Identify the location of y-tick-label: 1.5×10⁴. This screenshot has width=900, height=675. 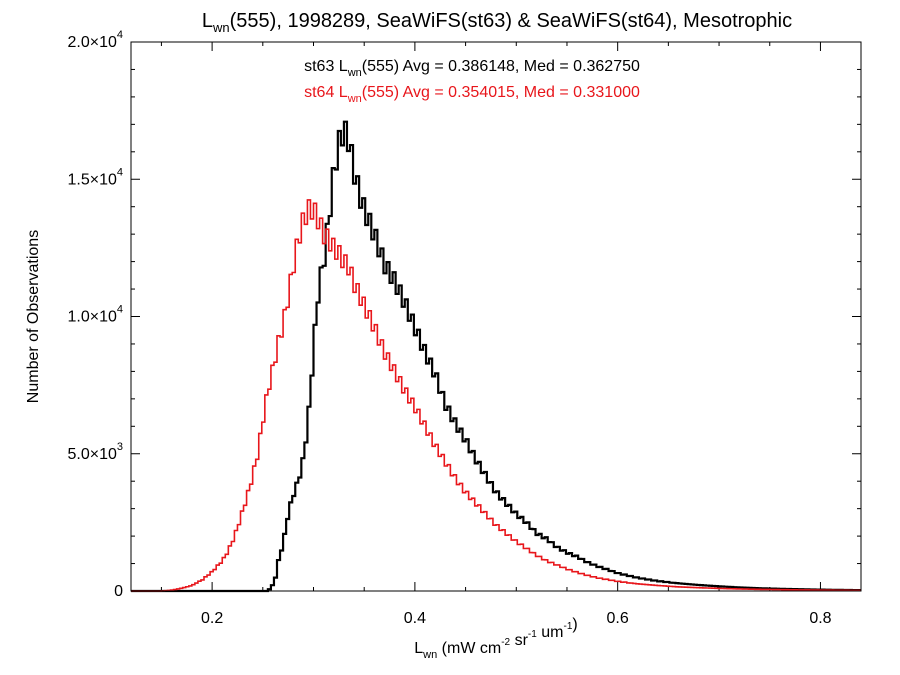
(95, 177).